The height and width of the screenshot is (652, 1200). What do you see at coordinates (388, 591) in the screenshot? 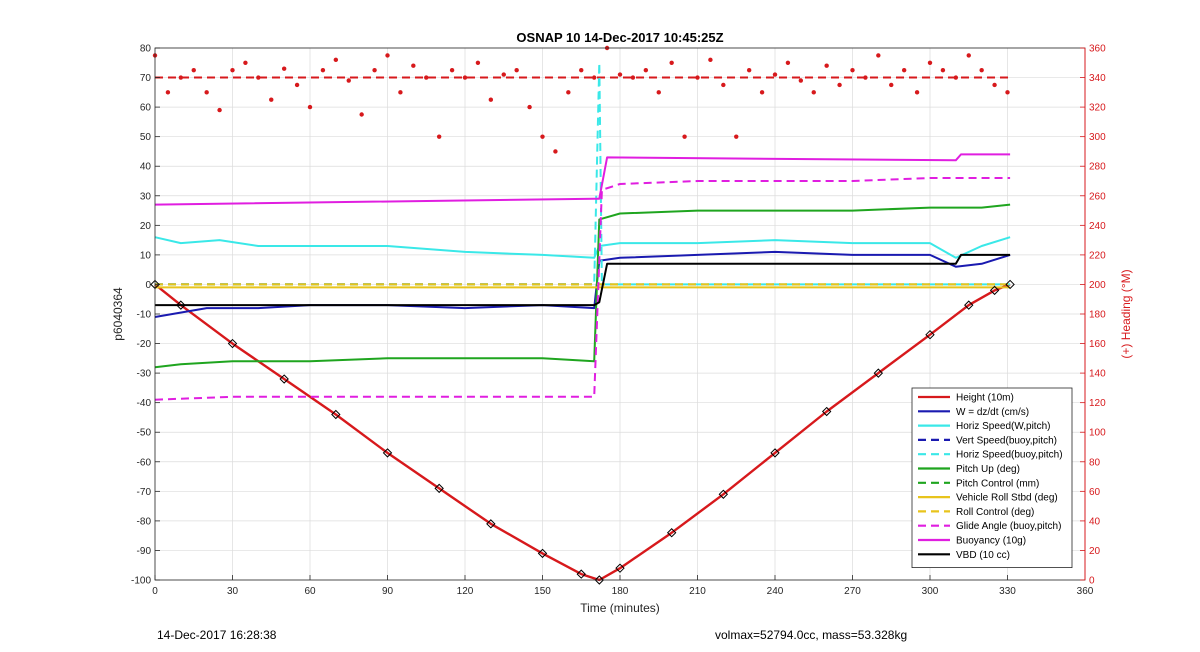
I see `x-tick-label: 90` at bounding box center [388, 591].